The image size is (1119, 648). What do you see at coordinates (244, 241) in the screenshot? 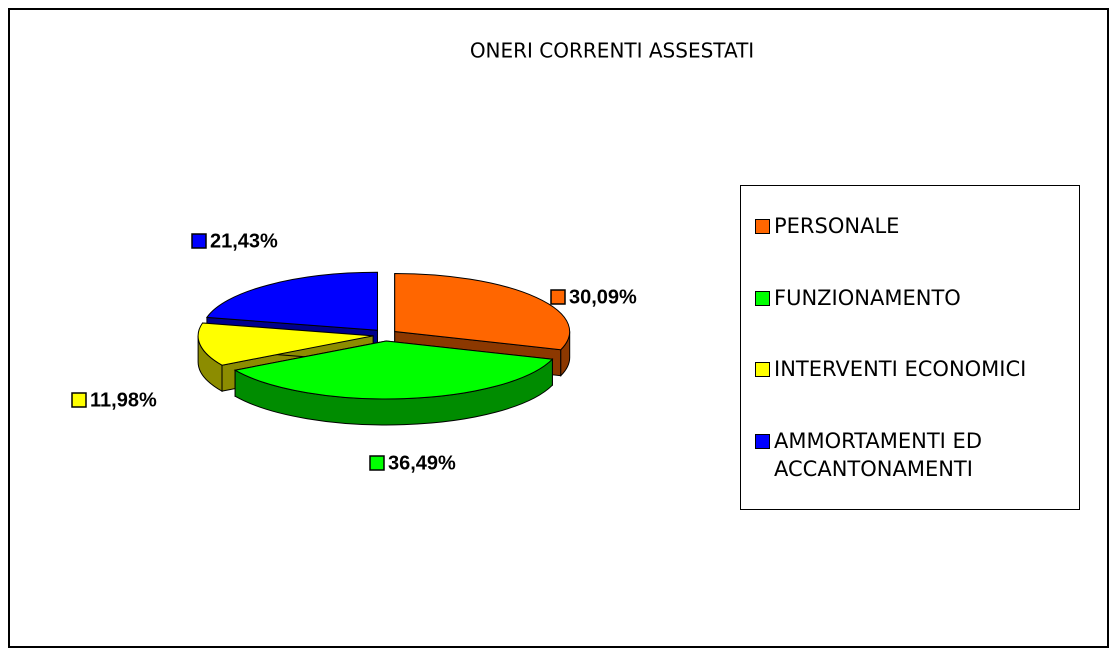
I see `data-label: 21,43%` at bounding box center [244, 241].